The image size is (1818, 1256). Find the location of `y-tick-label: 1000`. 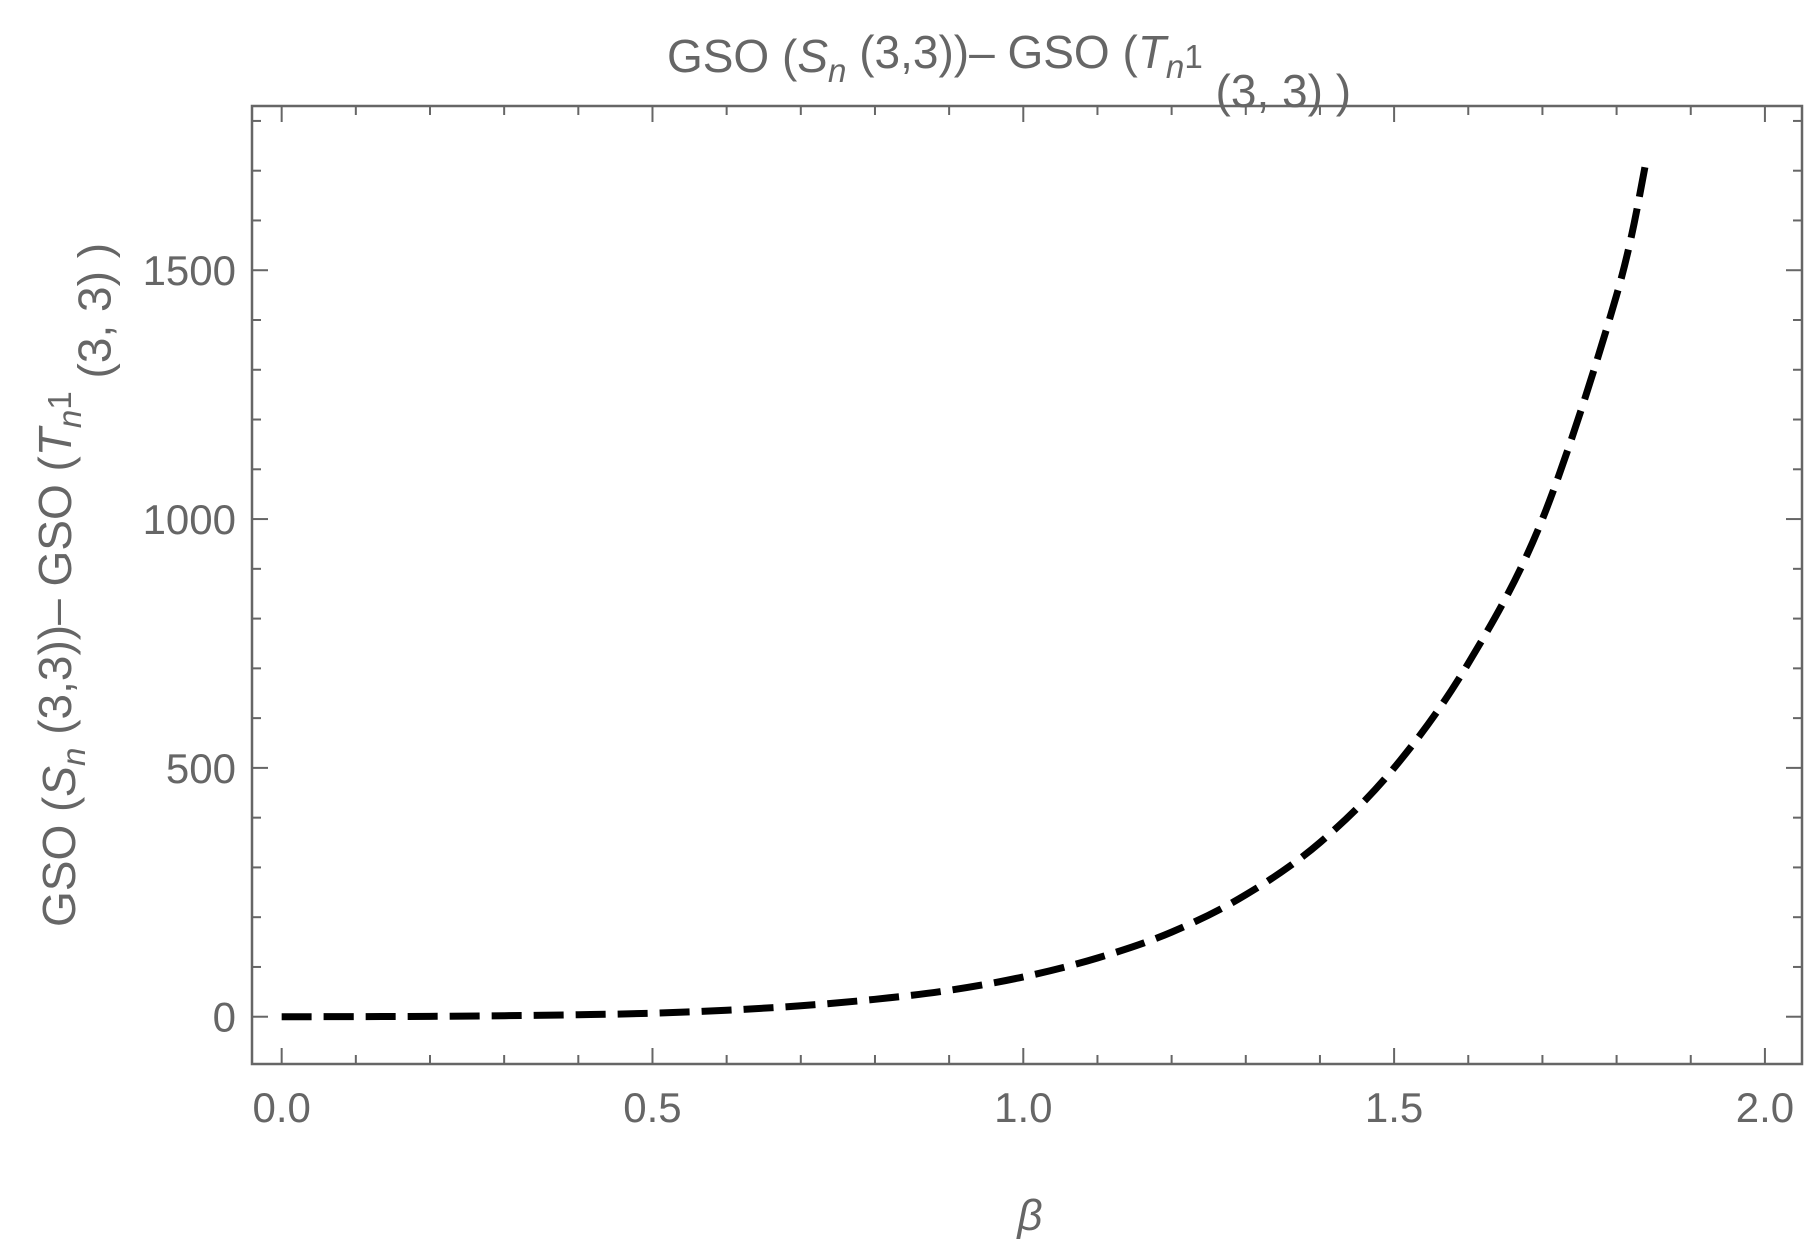

y-tick-label: 1000 is located at coordinates (189, 519).